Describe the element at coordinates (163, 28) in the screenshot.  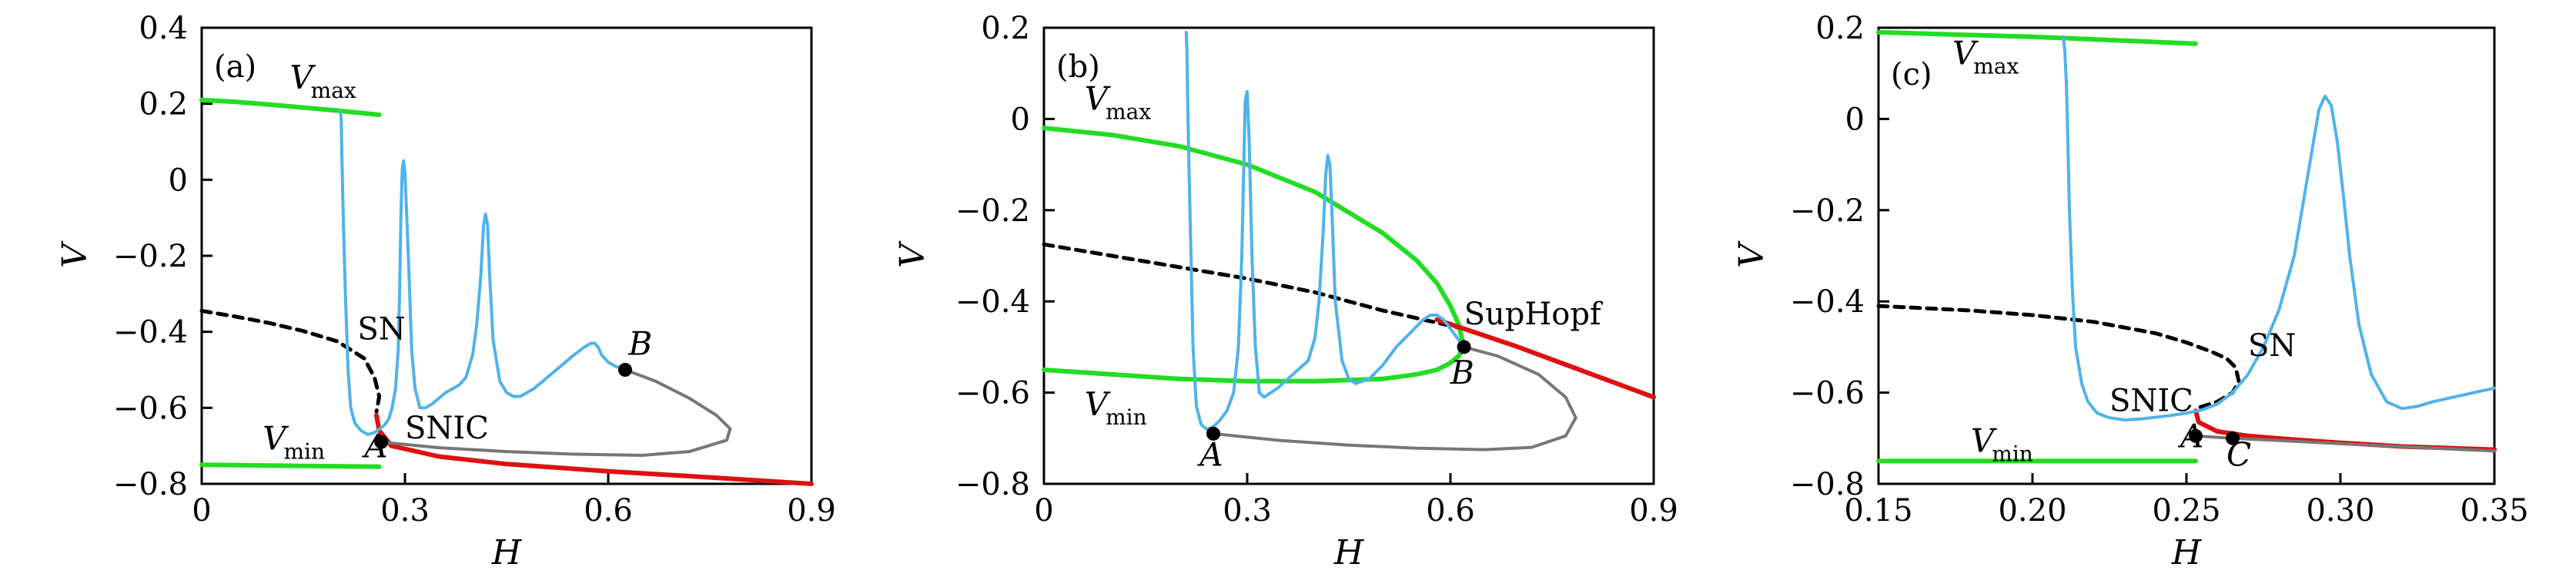
I see `y-tick-label: 0.4` at that location.